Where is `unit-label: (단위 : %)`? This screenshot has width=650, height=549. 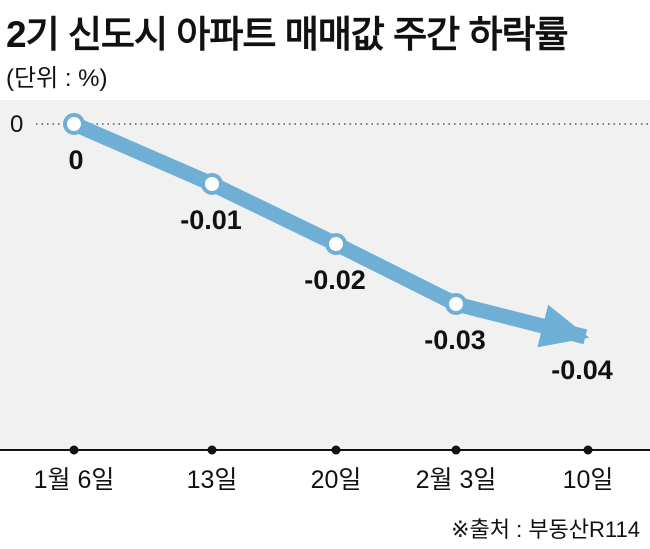 unit-label: (단위 : %) is located at coordinates (57, 78).